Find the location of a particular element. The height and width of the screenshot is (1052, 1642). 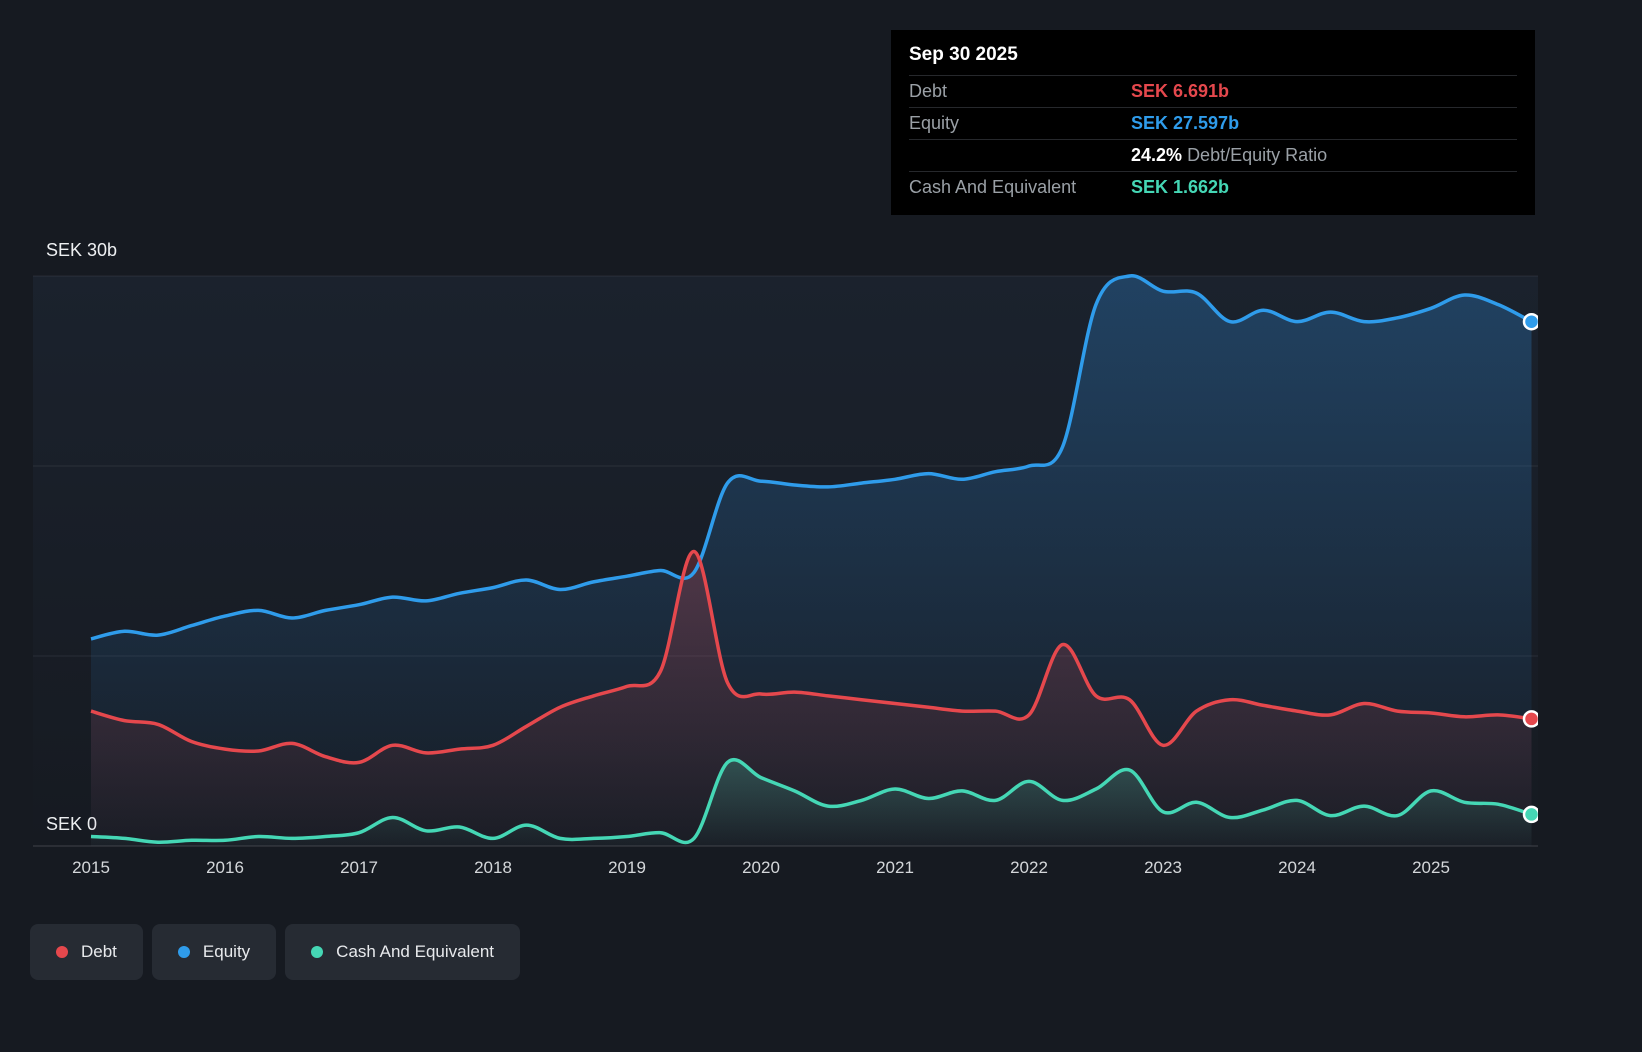

x-tick-label: 2016 is located at coordinates (225, 867).